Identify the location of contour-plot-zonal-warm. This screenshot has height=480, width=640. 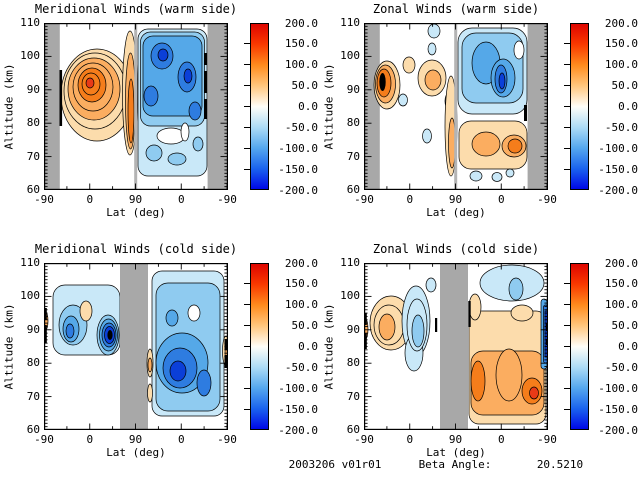
(456, 106).